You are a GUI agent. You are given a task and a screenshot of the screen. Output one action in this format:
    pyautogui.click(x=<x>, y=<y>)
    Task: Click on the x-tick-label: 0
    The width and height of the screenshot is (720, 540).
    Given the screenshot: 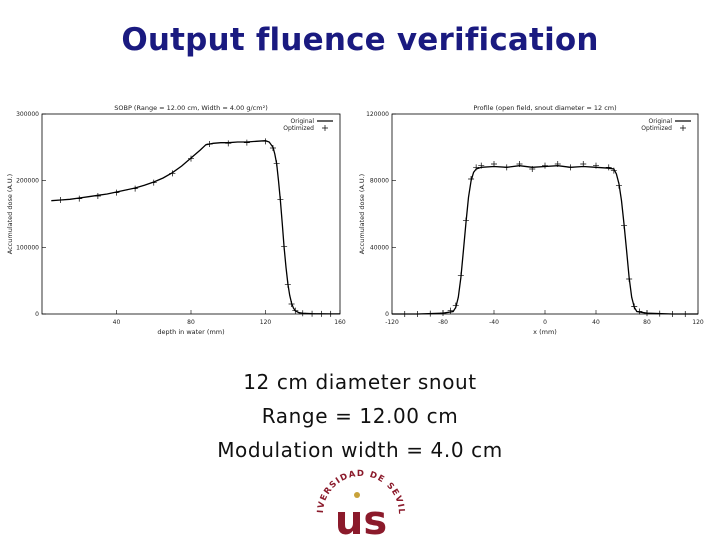 What is the action you would take?
    pyautogui.click(x=545, y=322)
    